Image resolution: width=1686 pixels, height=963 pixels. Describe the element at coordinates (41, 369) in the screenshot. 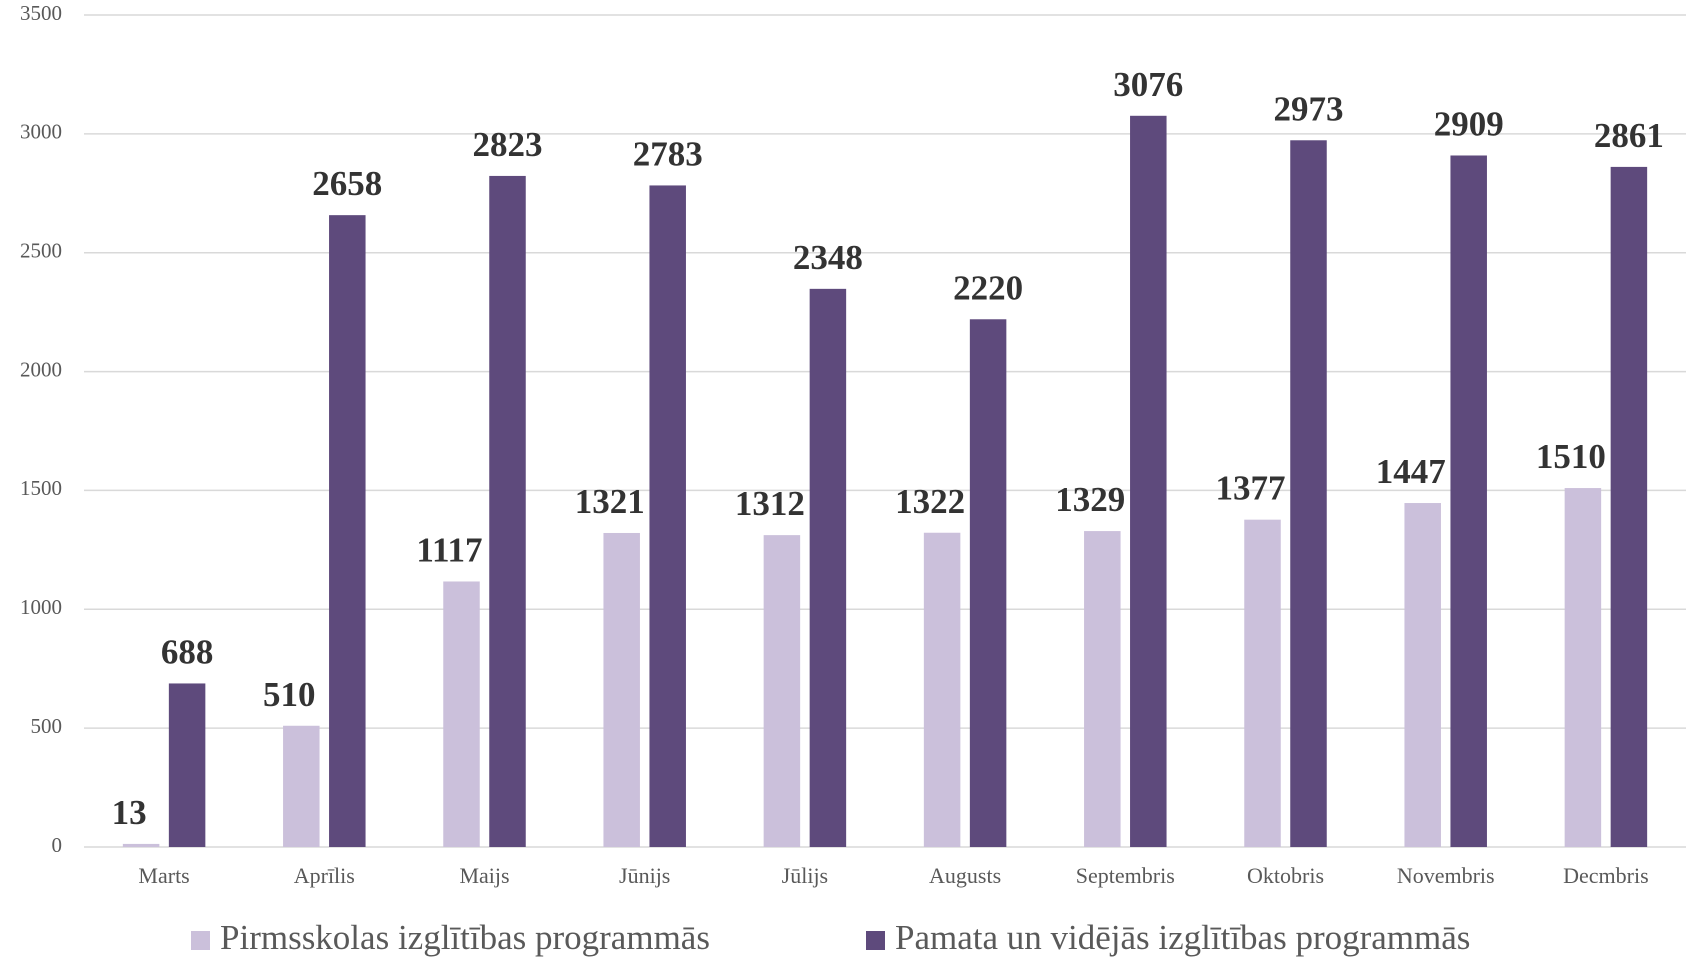

I see `y-tick-label: 2000` at that location.